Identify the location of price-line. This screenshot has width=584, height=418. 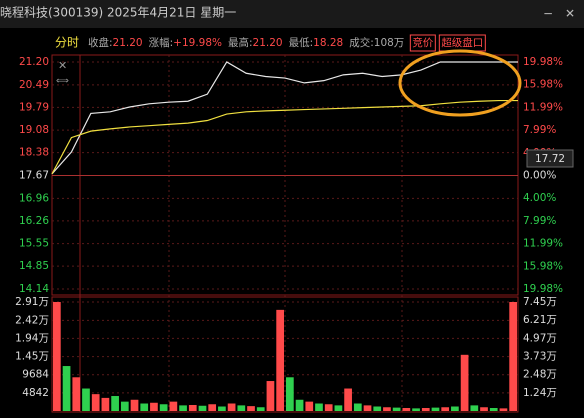
(284, 137).